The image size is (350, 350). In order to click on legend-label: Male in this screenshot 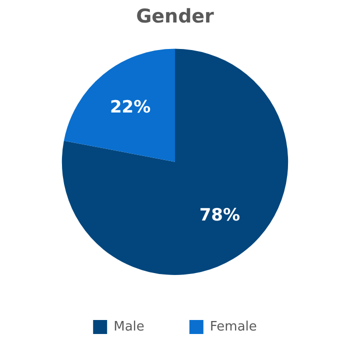, I will do `click(129, 326)`.